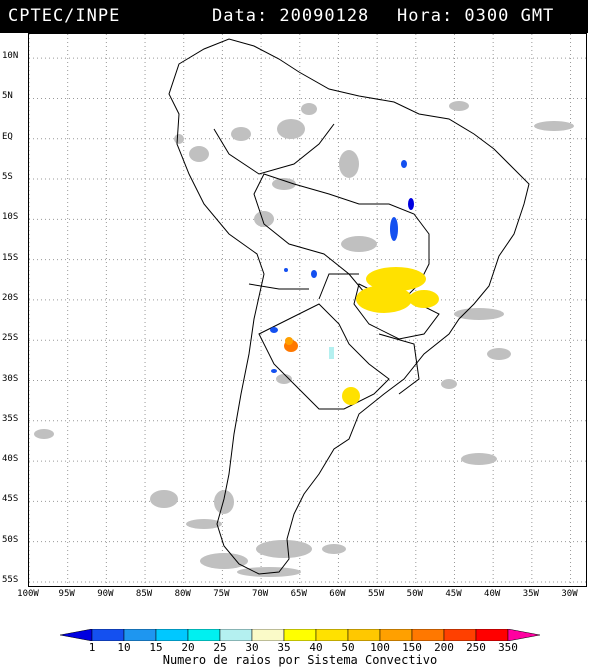 This screenshot has width=600, height=670. What do you see at coordinates (412, 647) in the screenshot?
I see `legend-value: 150` at bounding box center [412, 647].